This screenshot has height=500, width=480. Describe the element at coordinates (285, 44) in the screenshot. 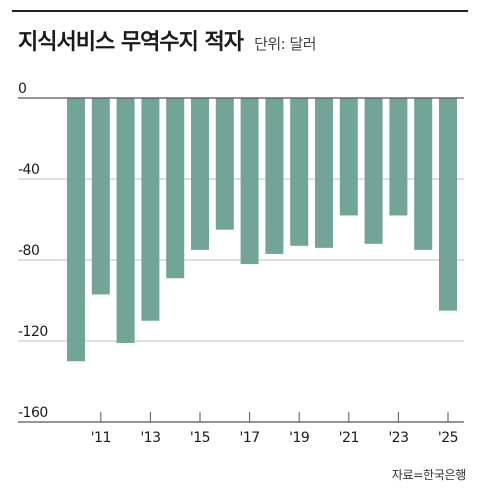

I see `chart-unit: 단위: 달러` at that location.